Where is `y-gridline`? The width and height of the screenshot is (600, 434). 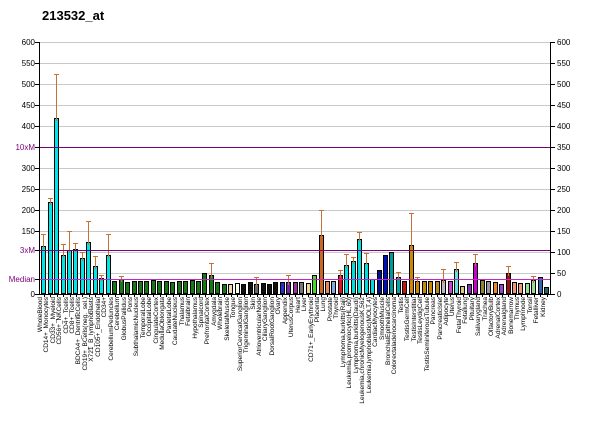 y-gridline is located at coordinates (294, 105).